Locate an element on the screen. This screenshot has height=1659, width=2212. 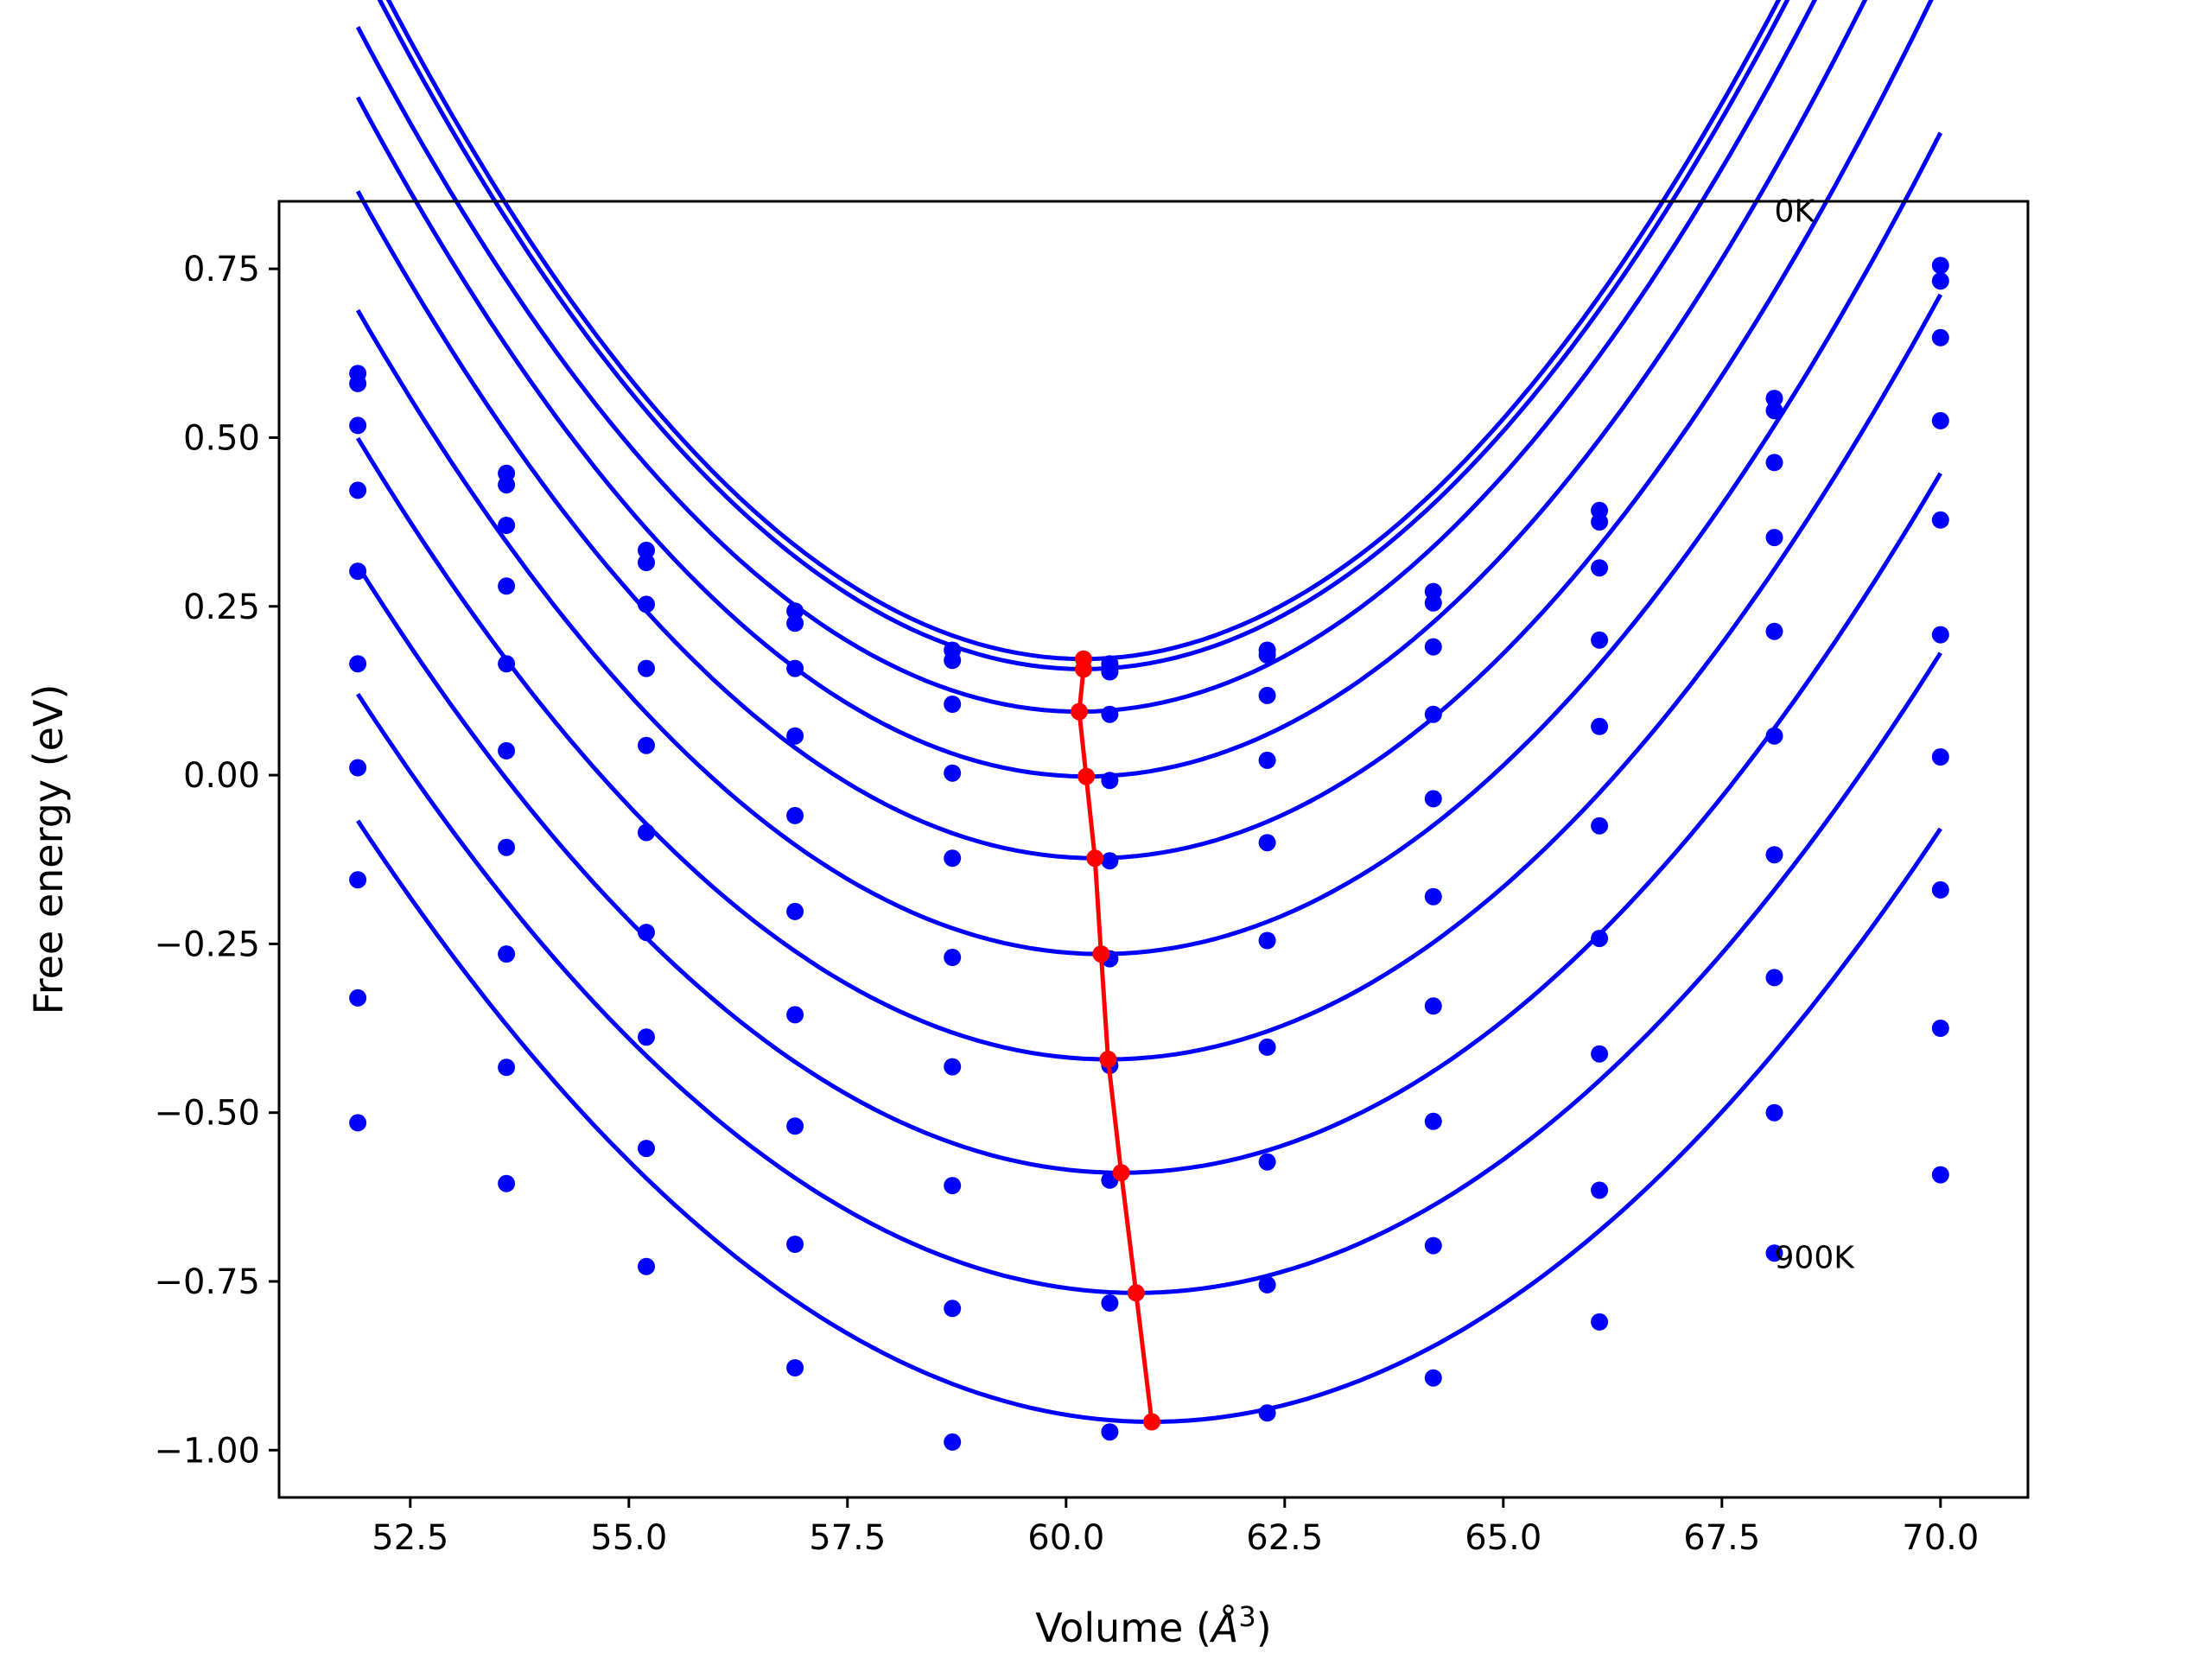
y-axis-label: Free energy (eV) is located at coordinates (48, 849).